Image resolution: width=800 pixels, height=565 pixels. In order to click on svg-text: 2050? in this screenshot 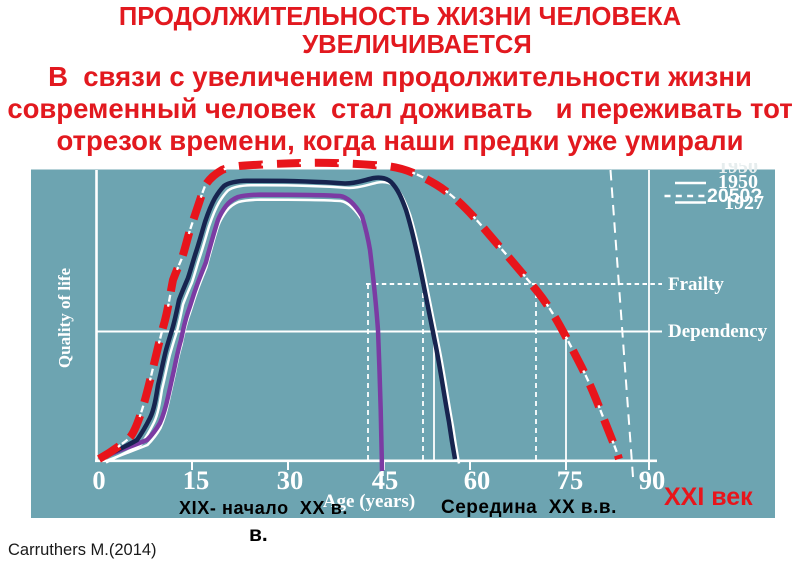, I will do `click(734, 196)`.